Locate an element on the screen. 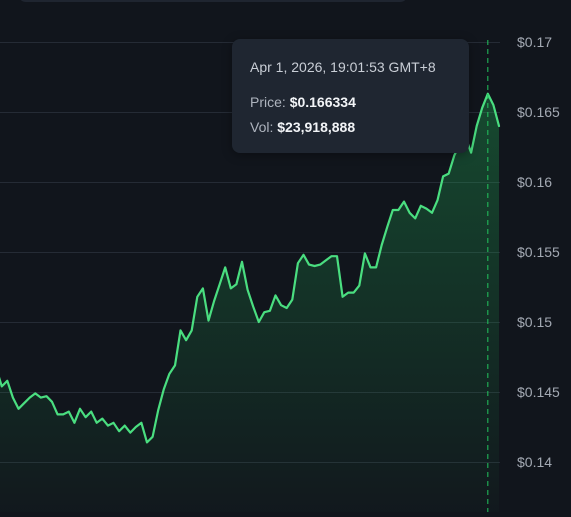  top-overlay-bar is located at coordinates (213, 1).